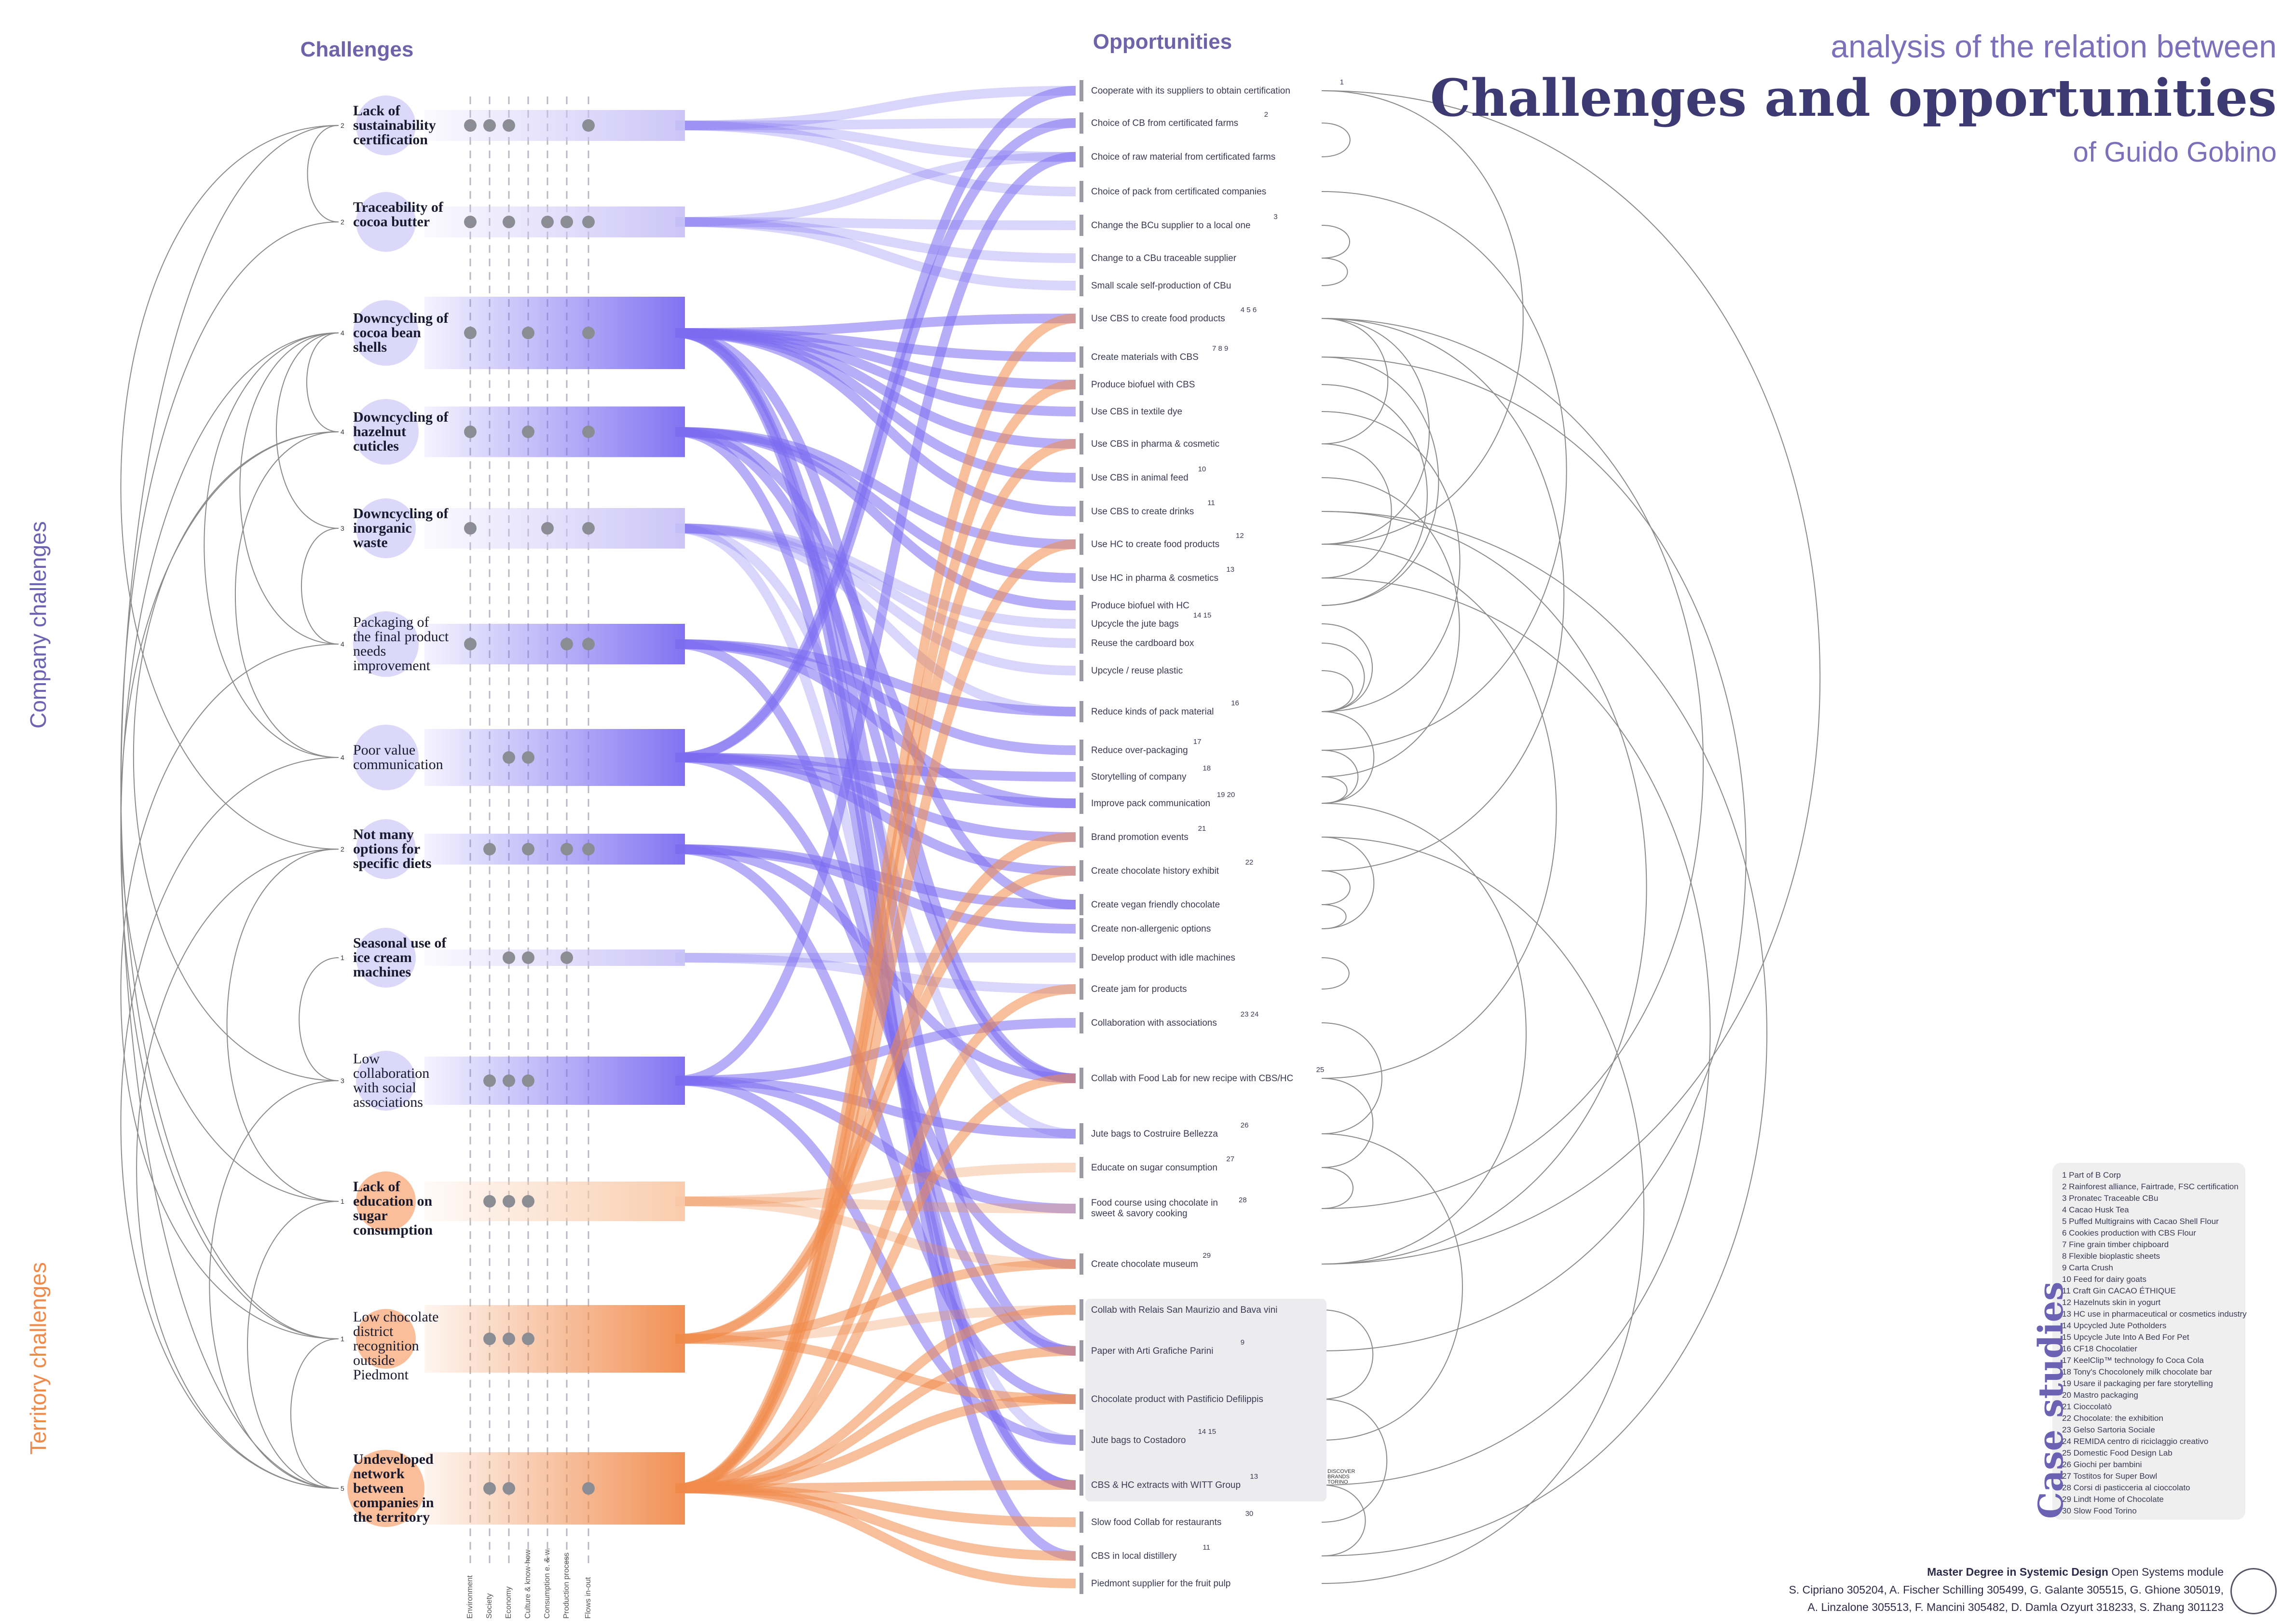  I want to click on opportunity-case-ref: 21, so click(1202, 829).